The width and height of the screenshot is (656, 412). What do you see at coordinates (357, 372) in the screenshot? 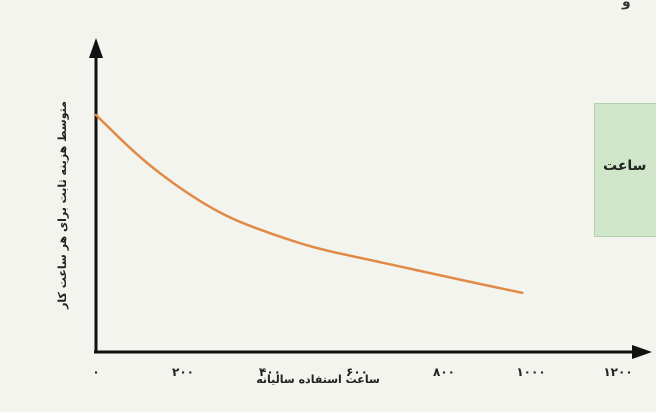
I see `x-tick-label: ۶۰۰` at bounding box center [357, 372].